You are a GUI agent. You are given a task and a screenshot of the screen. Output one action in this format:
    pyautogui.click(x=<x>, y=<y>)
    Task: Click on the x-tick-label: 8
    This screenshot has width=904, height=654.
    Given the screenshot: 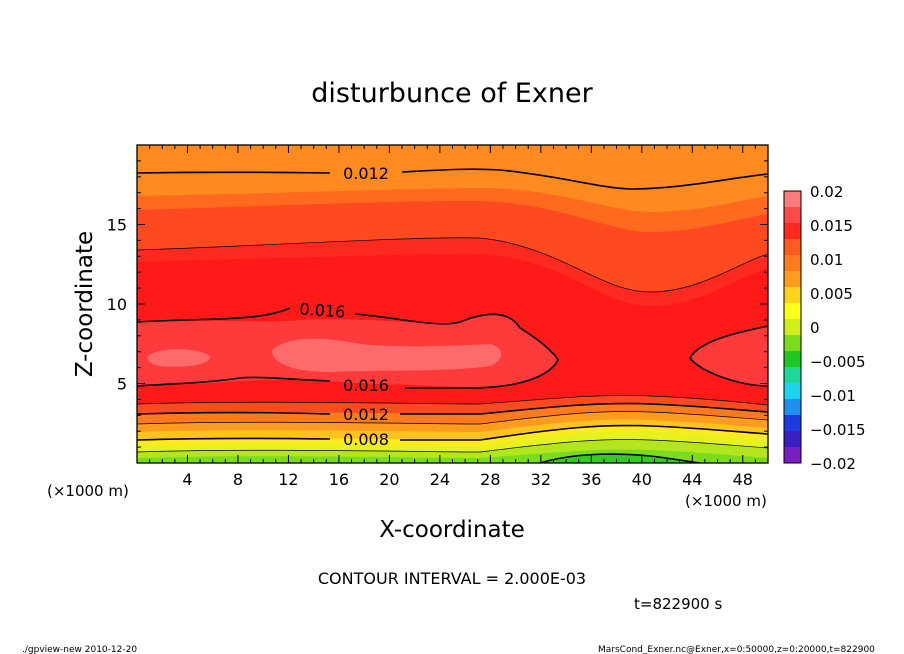 What is the action you would take?
    pyautogui.click(x=238, y=479)
    